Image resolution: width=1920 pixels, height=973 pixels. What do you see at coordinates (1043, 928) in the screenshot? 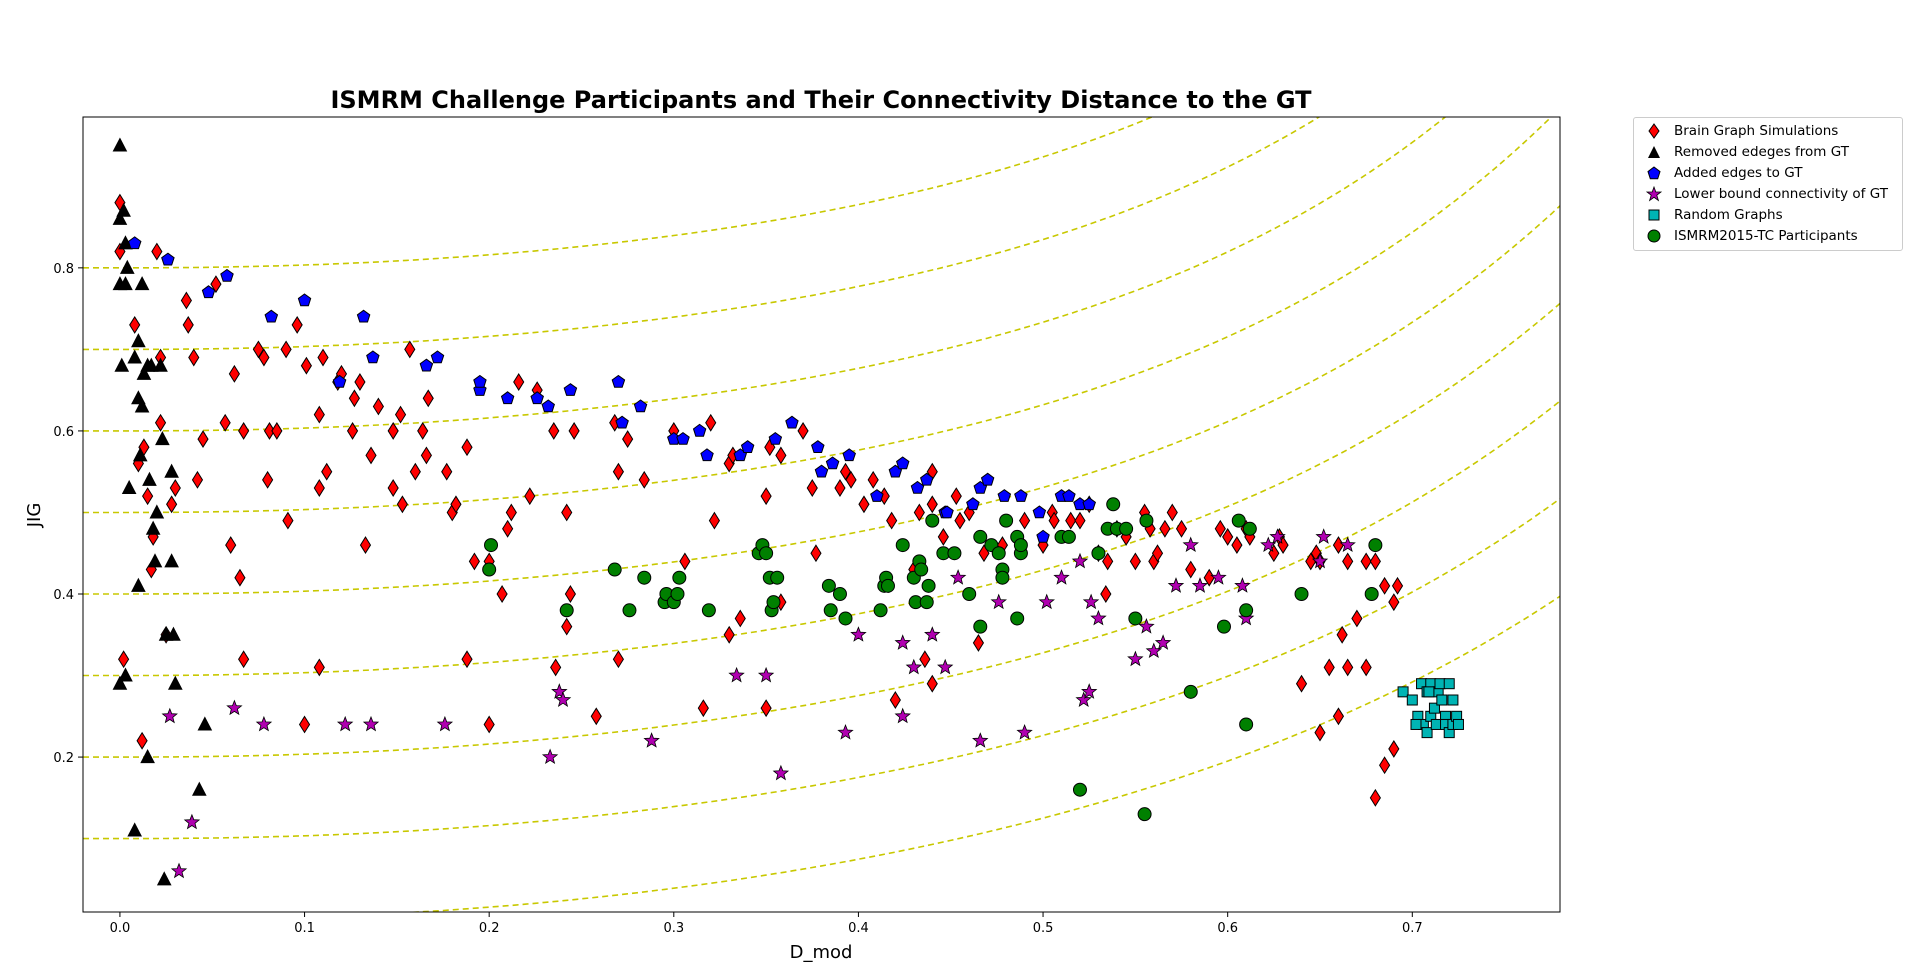
I see `x-tick-label: 0.5` at bounding box center [1043, 928].